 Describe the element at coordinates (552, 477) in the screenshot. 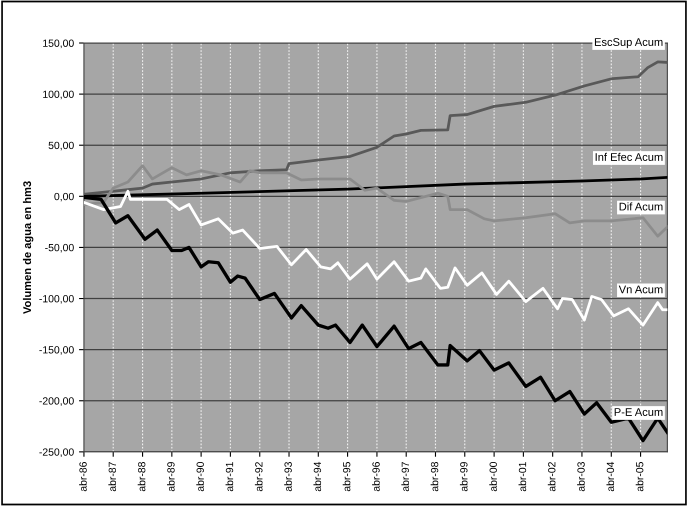

I see `x-tick-label: abr-02` at that location.